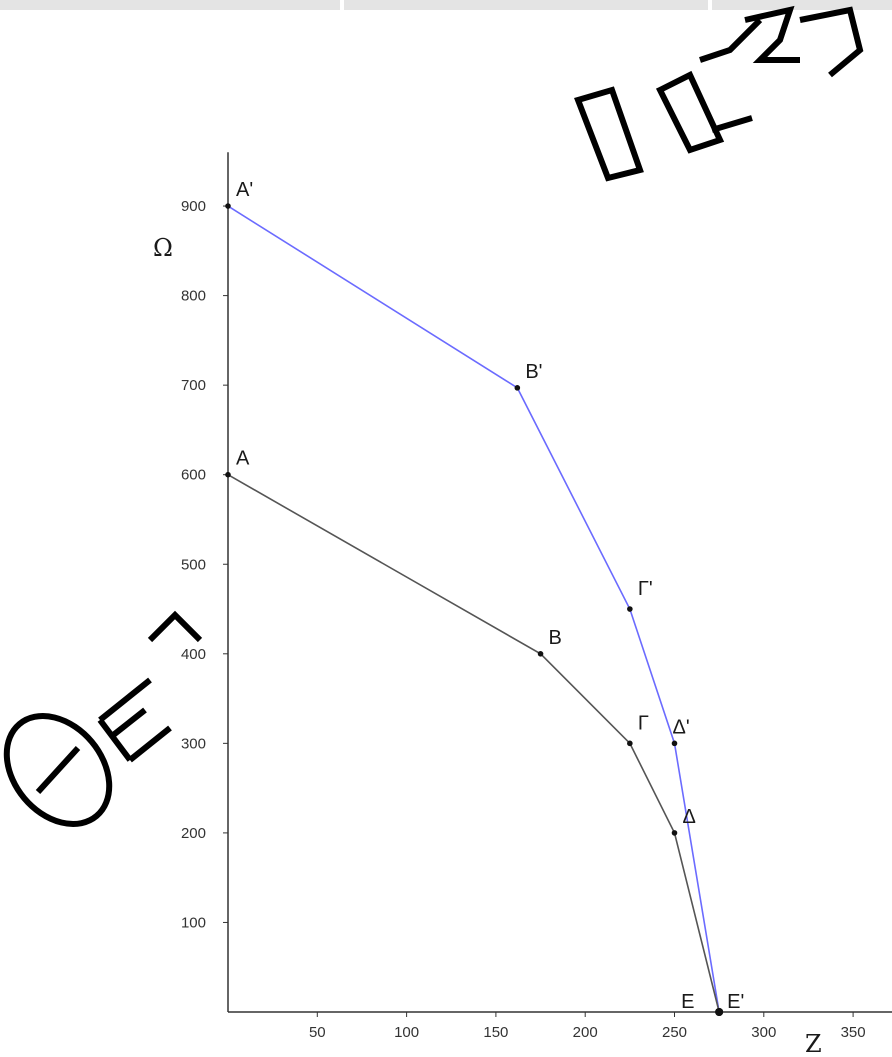 Image resolution: width=892 pixels, height=1057 pixels. Describe the element at coordinates (406, 1032) in the screenshot. I see `x-tick-label: 100` at that location.